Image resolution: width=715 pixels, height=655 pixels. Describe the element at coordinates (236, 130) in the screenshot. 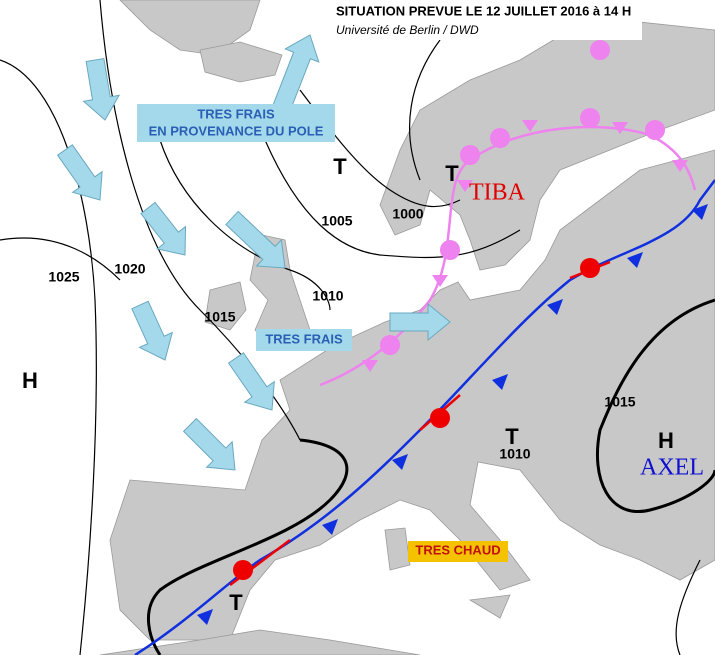

I see `annotation-text: EN PROVENANCE DU POLE` at that location.